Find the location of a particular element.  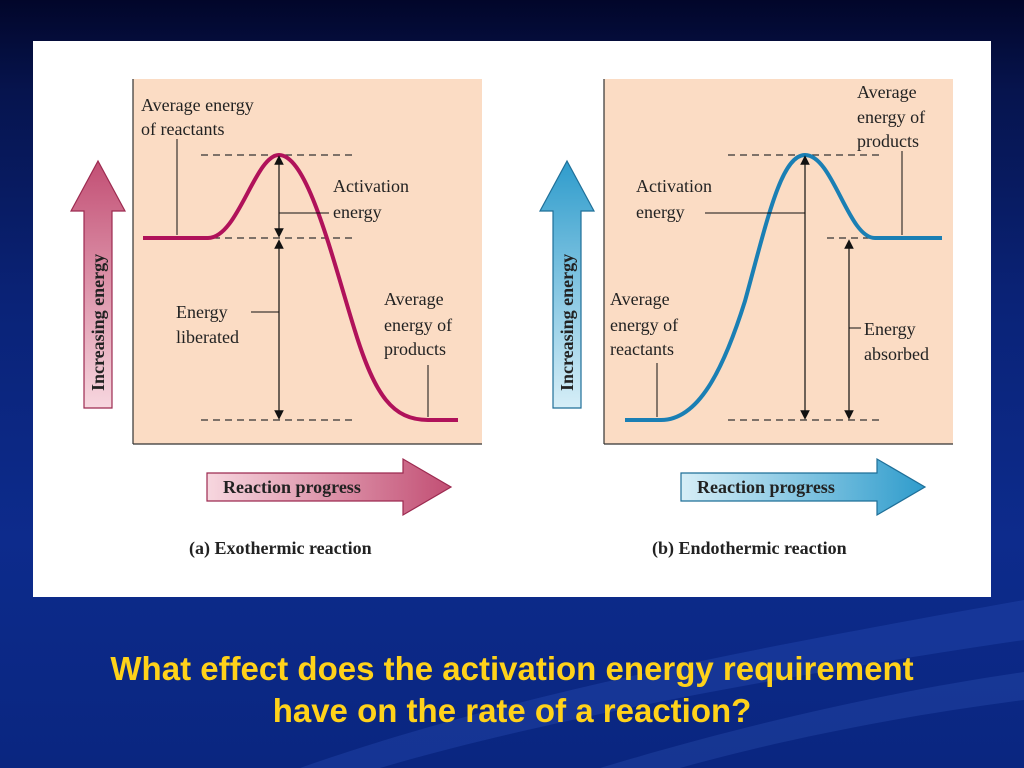

endothermic-energy-arrow is located at coordinates (567, 284).